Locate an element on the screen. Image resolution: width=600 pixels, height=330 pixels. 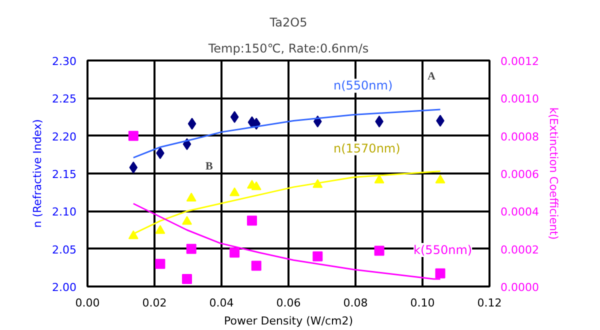
x-axis-title: Power Density (W/cm2) is located at coordinates (288, 321).